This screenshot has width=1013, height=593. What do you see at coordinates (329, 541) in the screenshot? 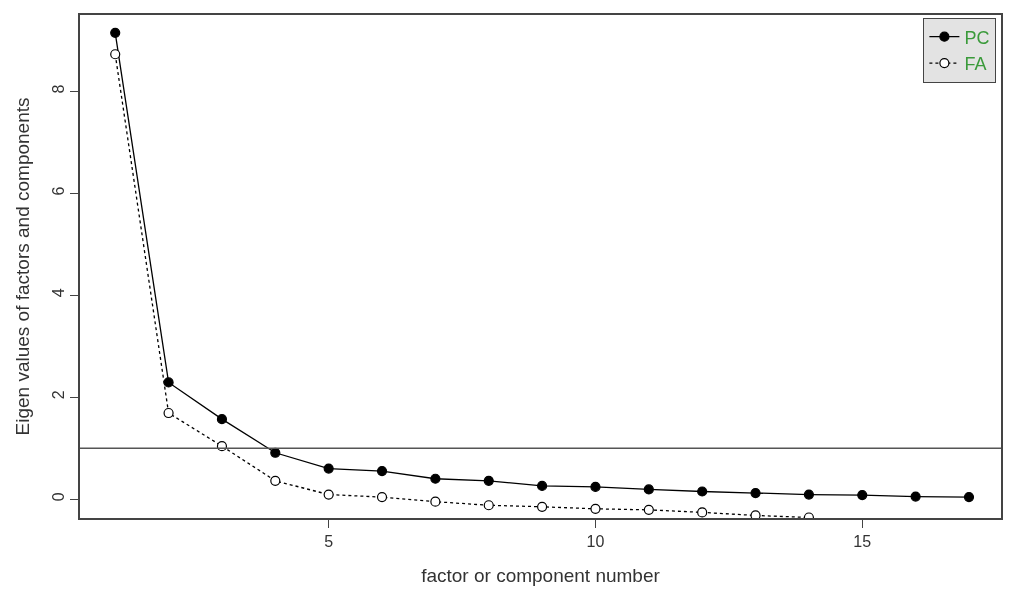
I see `x-tick-label: 5` at bounding box center [329, 541].